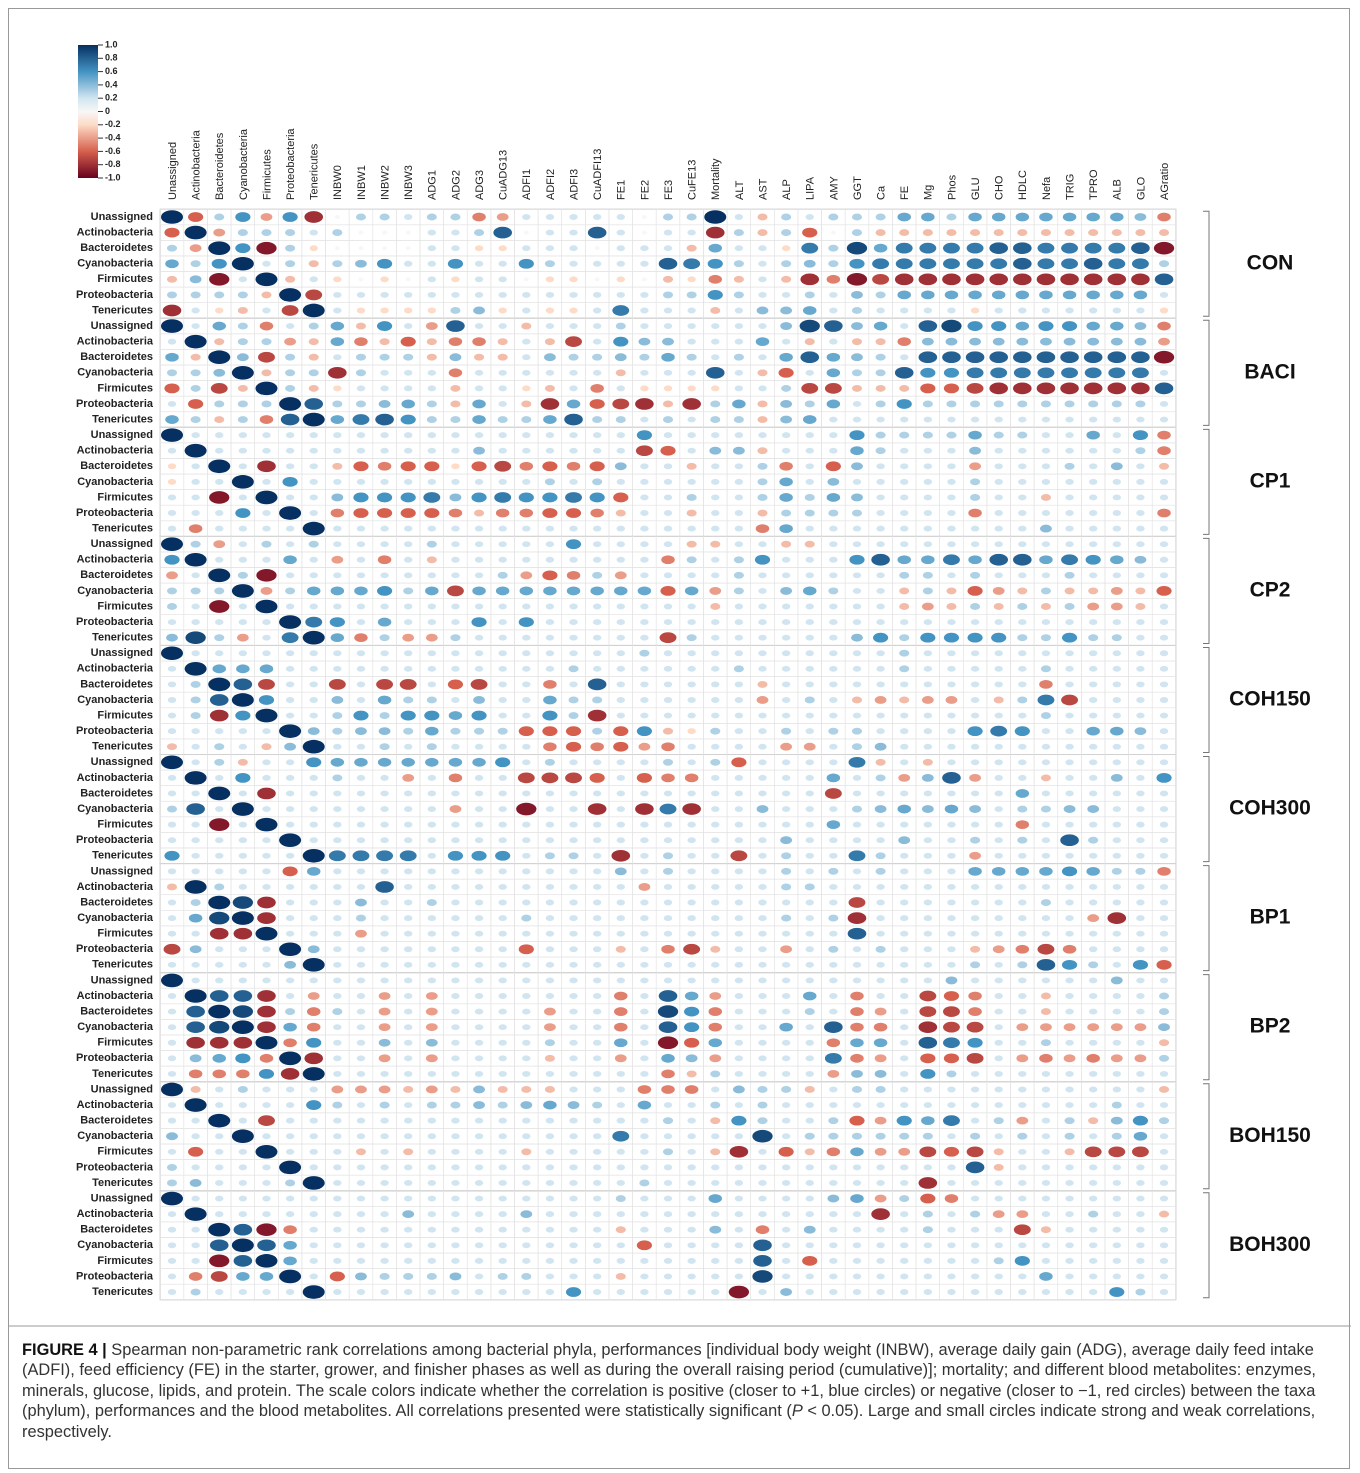  What do you see at coordinates (1270, 262) in the screenshot?
I see `group-label: CON` at bounding box center [1270, 262].